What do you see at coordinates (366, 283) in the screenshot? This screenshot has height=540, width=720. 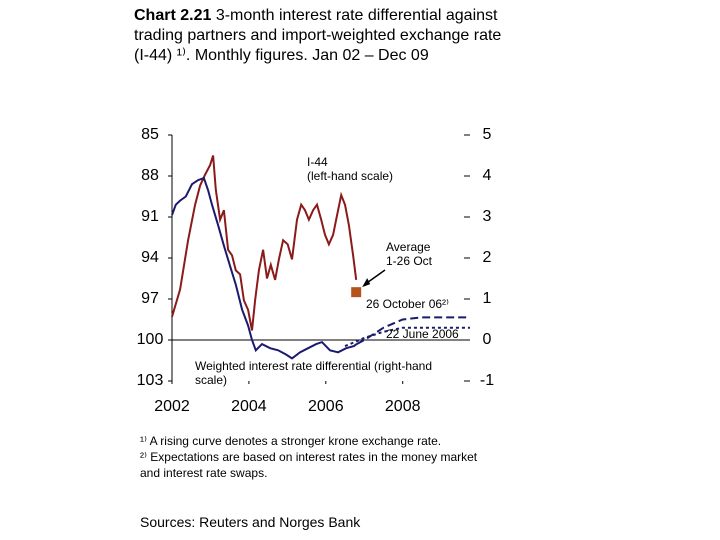 I see `arrow-head` at bounding box center [366, 283].